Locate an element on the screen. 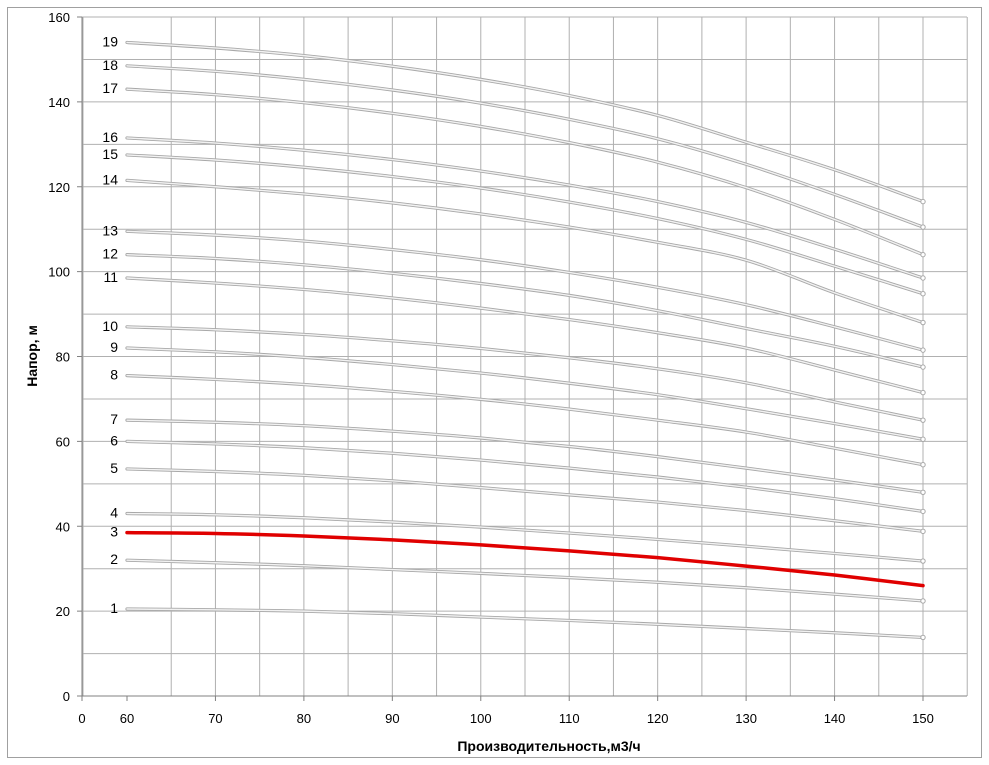  series-label-1: 1 is located at coordinates (114, 608).